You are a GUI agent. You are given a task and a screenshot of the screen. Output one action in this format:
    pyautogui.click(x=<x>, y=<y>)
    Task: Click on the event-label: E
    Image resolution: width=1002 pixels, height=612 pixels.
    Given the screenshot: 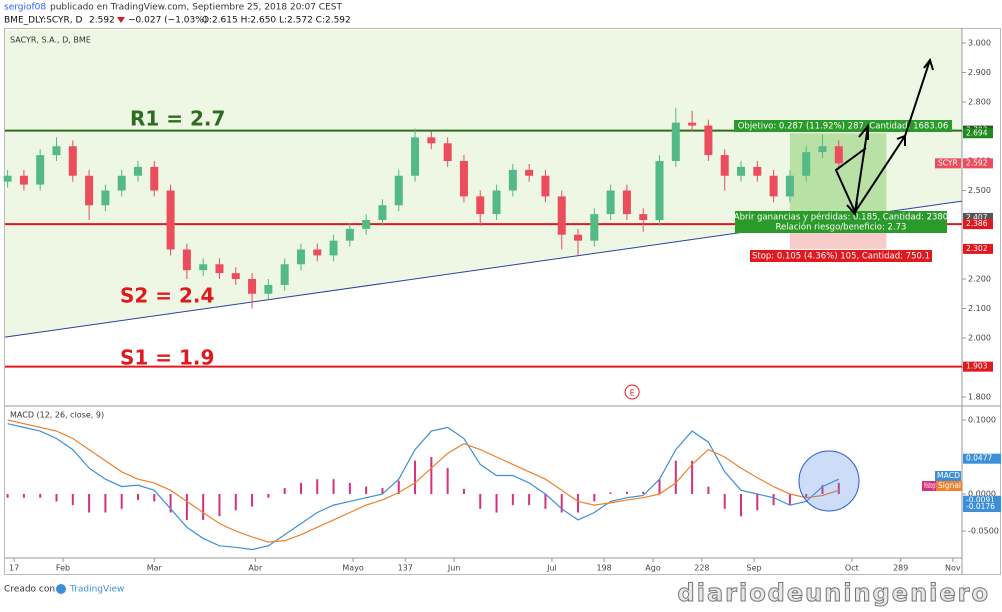 What is the action you would take?
    pyautogui.click(x=632, y=393)
    